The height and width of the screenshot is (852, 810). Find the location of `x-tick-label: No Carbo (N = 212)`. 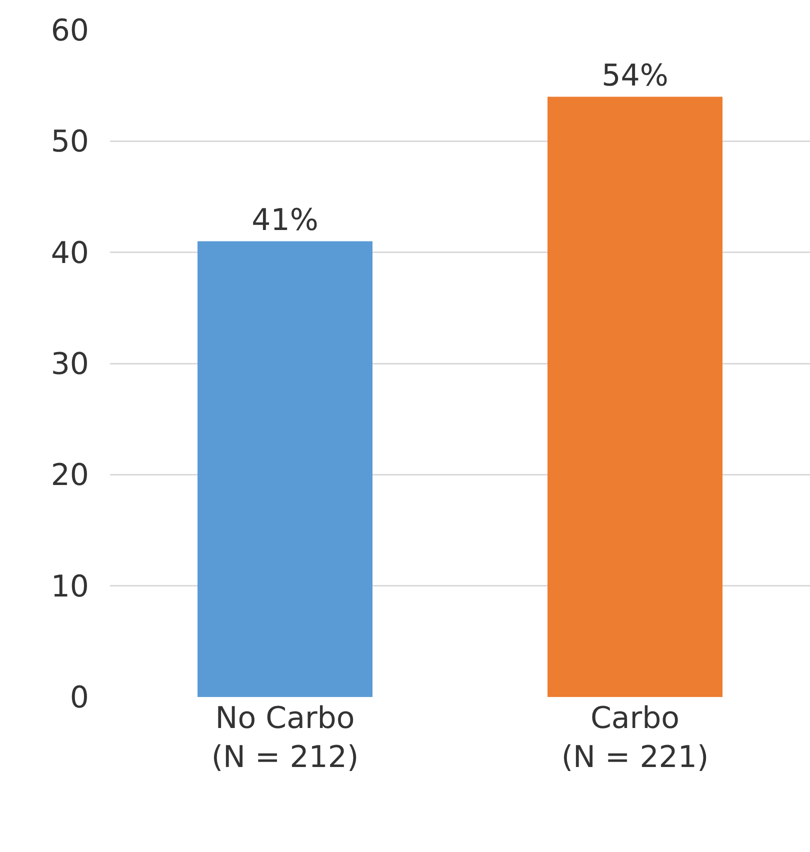

x-tick-label: No Carbo (N = 212) is located at coordinates (285, 738).